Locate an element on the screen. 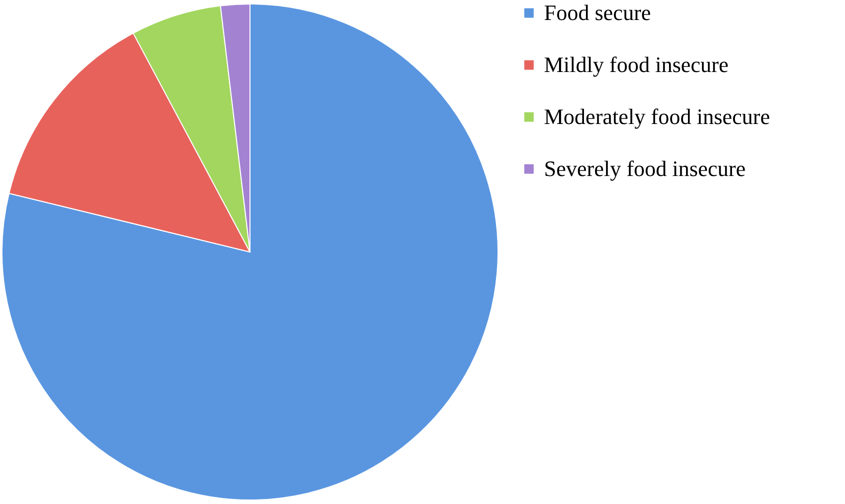  legend-label: Mildly food insecure is located at coordinates (636, 64).